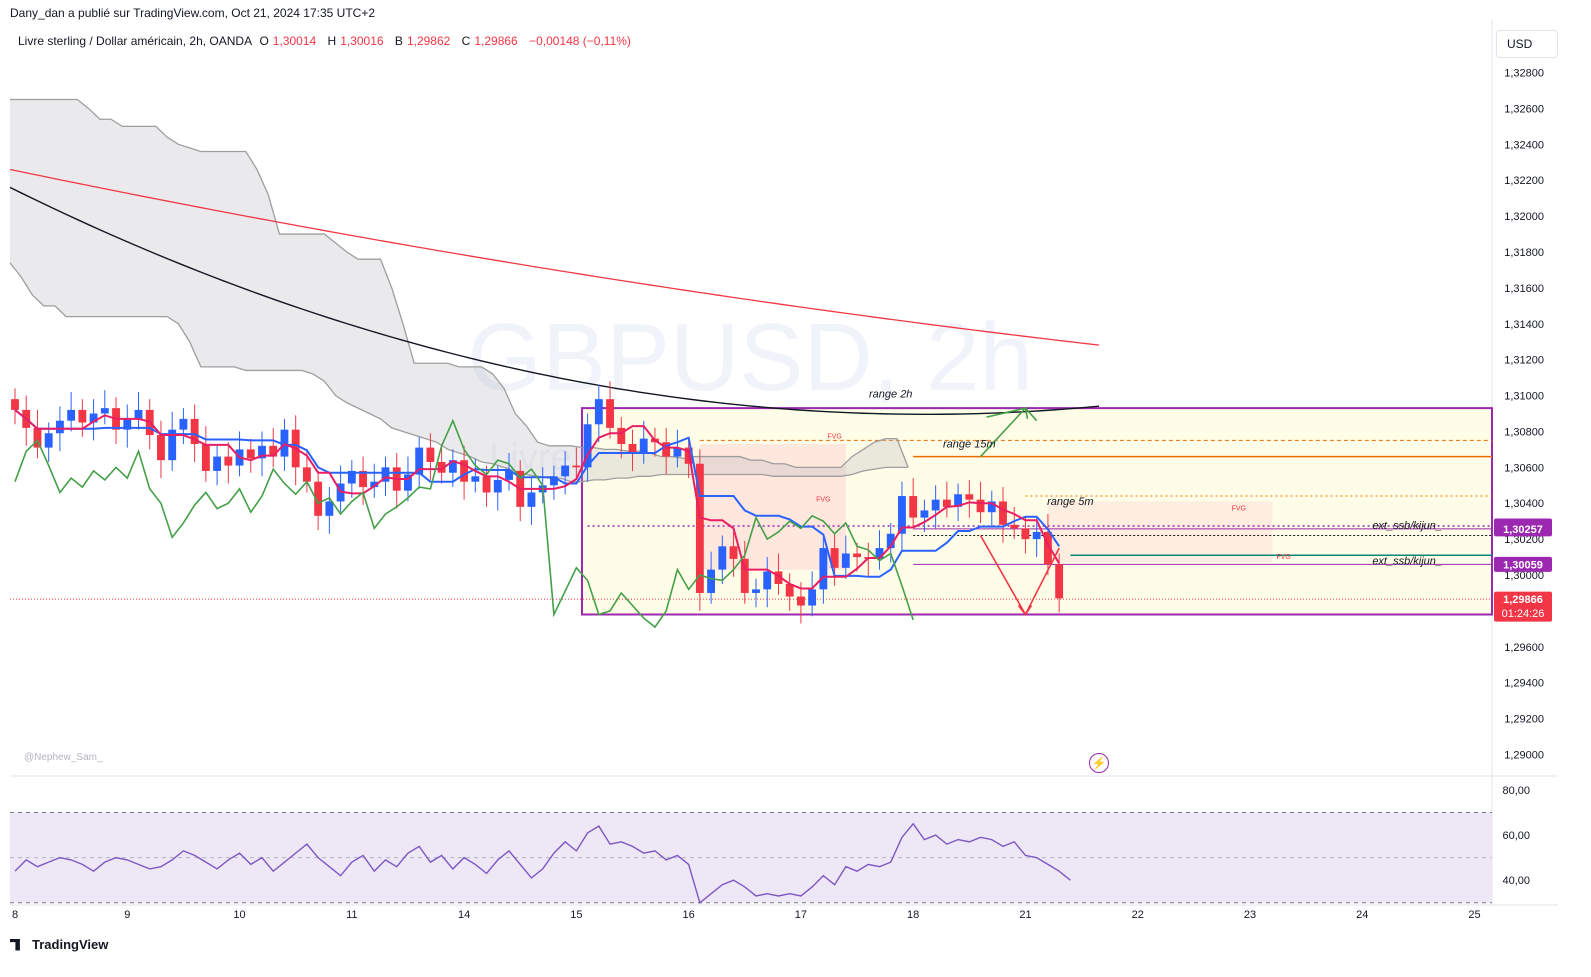 The image size is (1591, 977). Describe the element at coordinates (1523, 564) in the screenshot. I see `price-badge: 1,30059` at that location.